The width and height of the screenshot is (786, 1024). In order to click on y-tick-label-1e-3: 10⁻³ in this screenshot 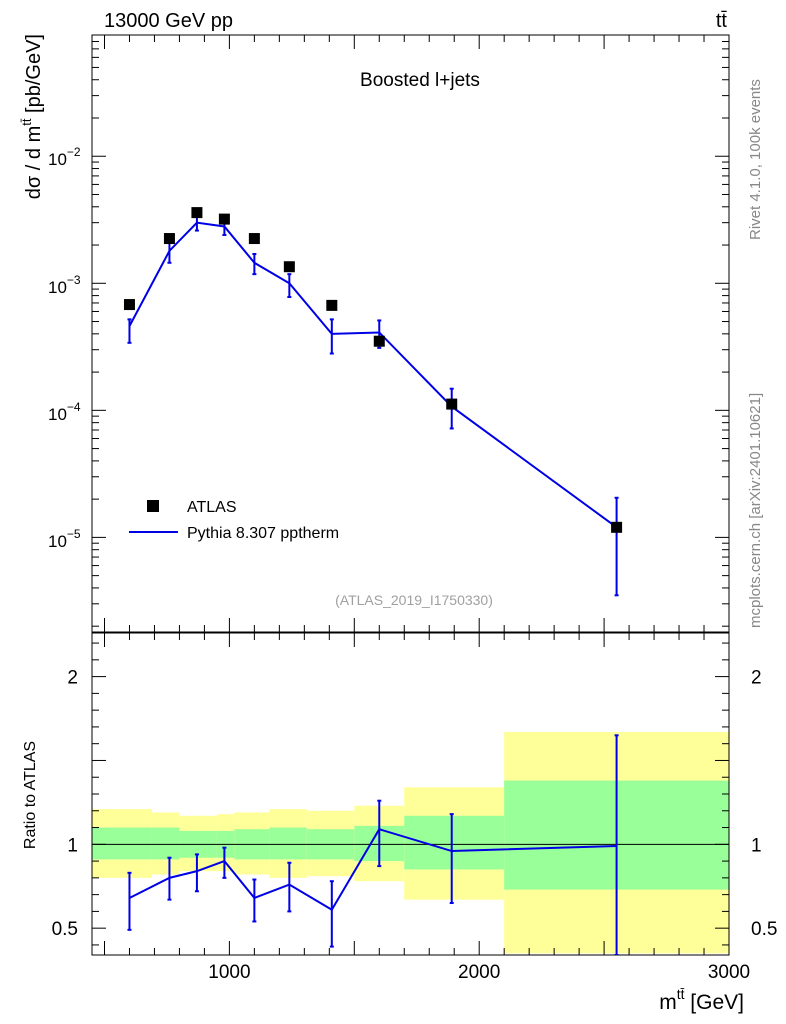, I will do `click(64, 285)`.